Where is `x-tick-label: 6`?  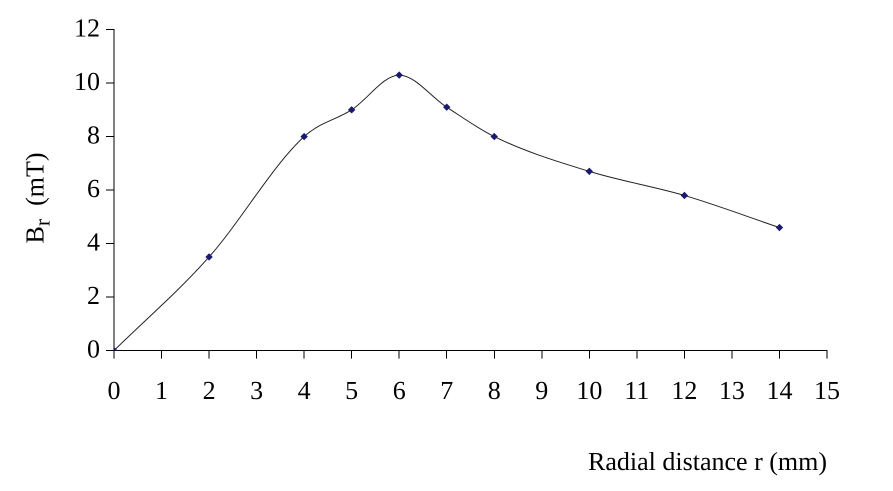 x-tick-label: 6 is located at coordinates (399, 391).